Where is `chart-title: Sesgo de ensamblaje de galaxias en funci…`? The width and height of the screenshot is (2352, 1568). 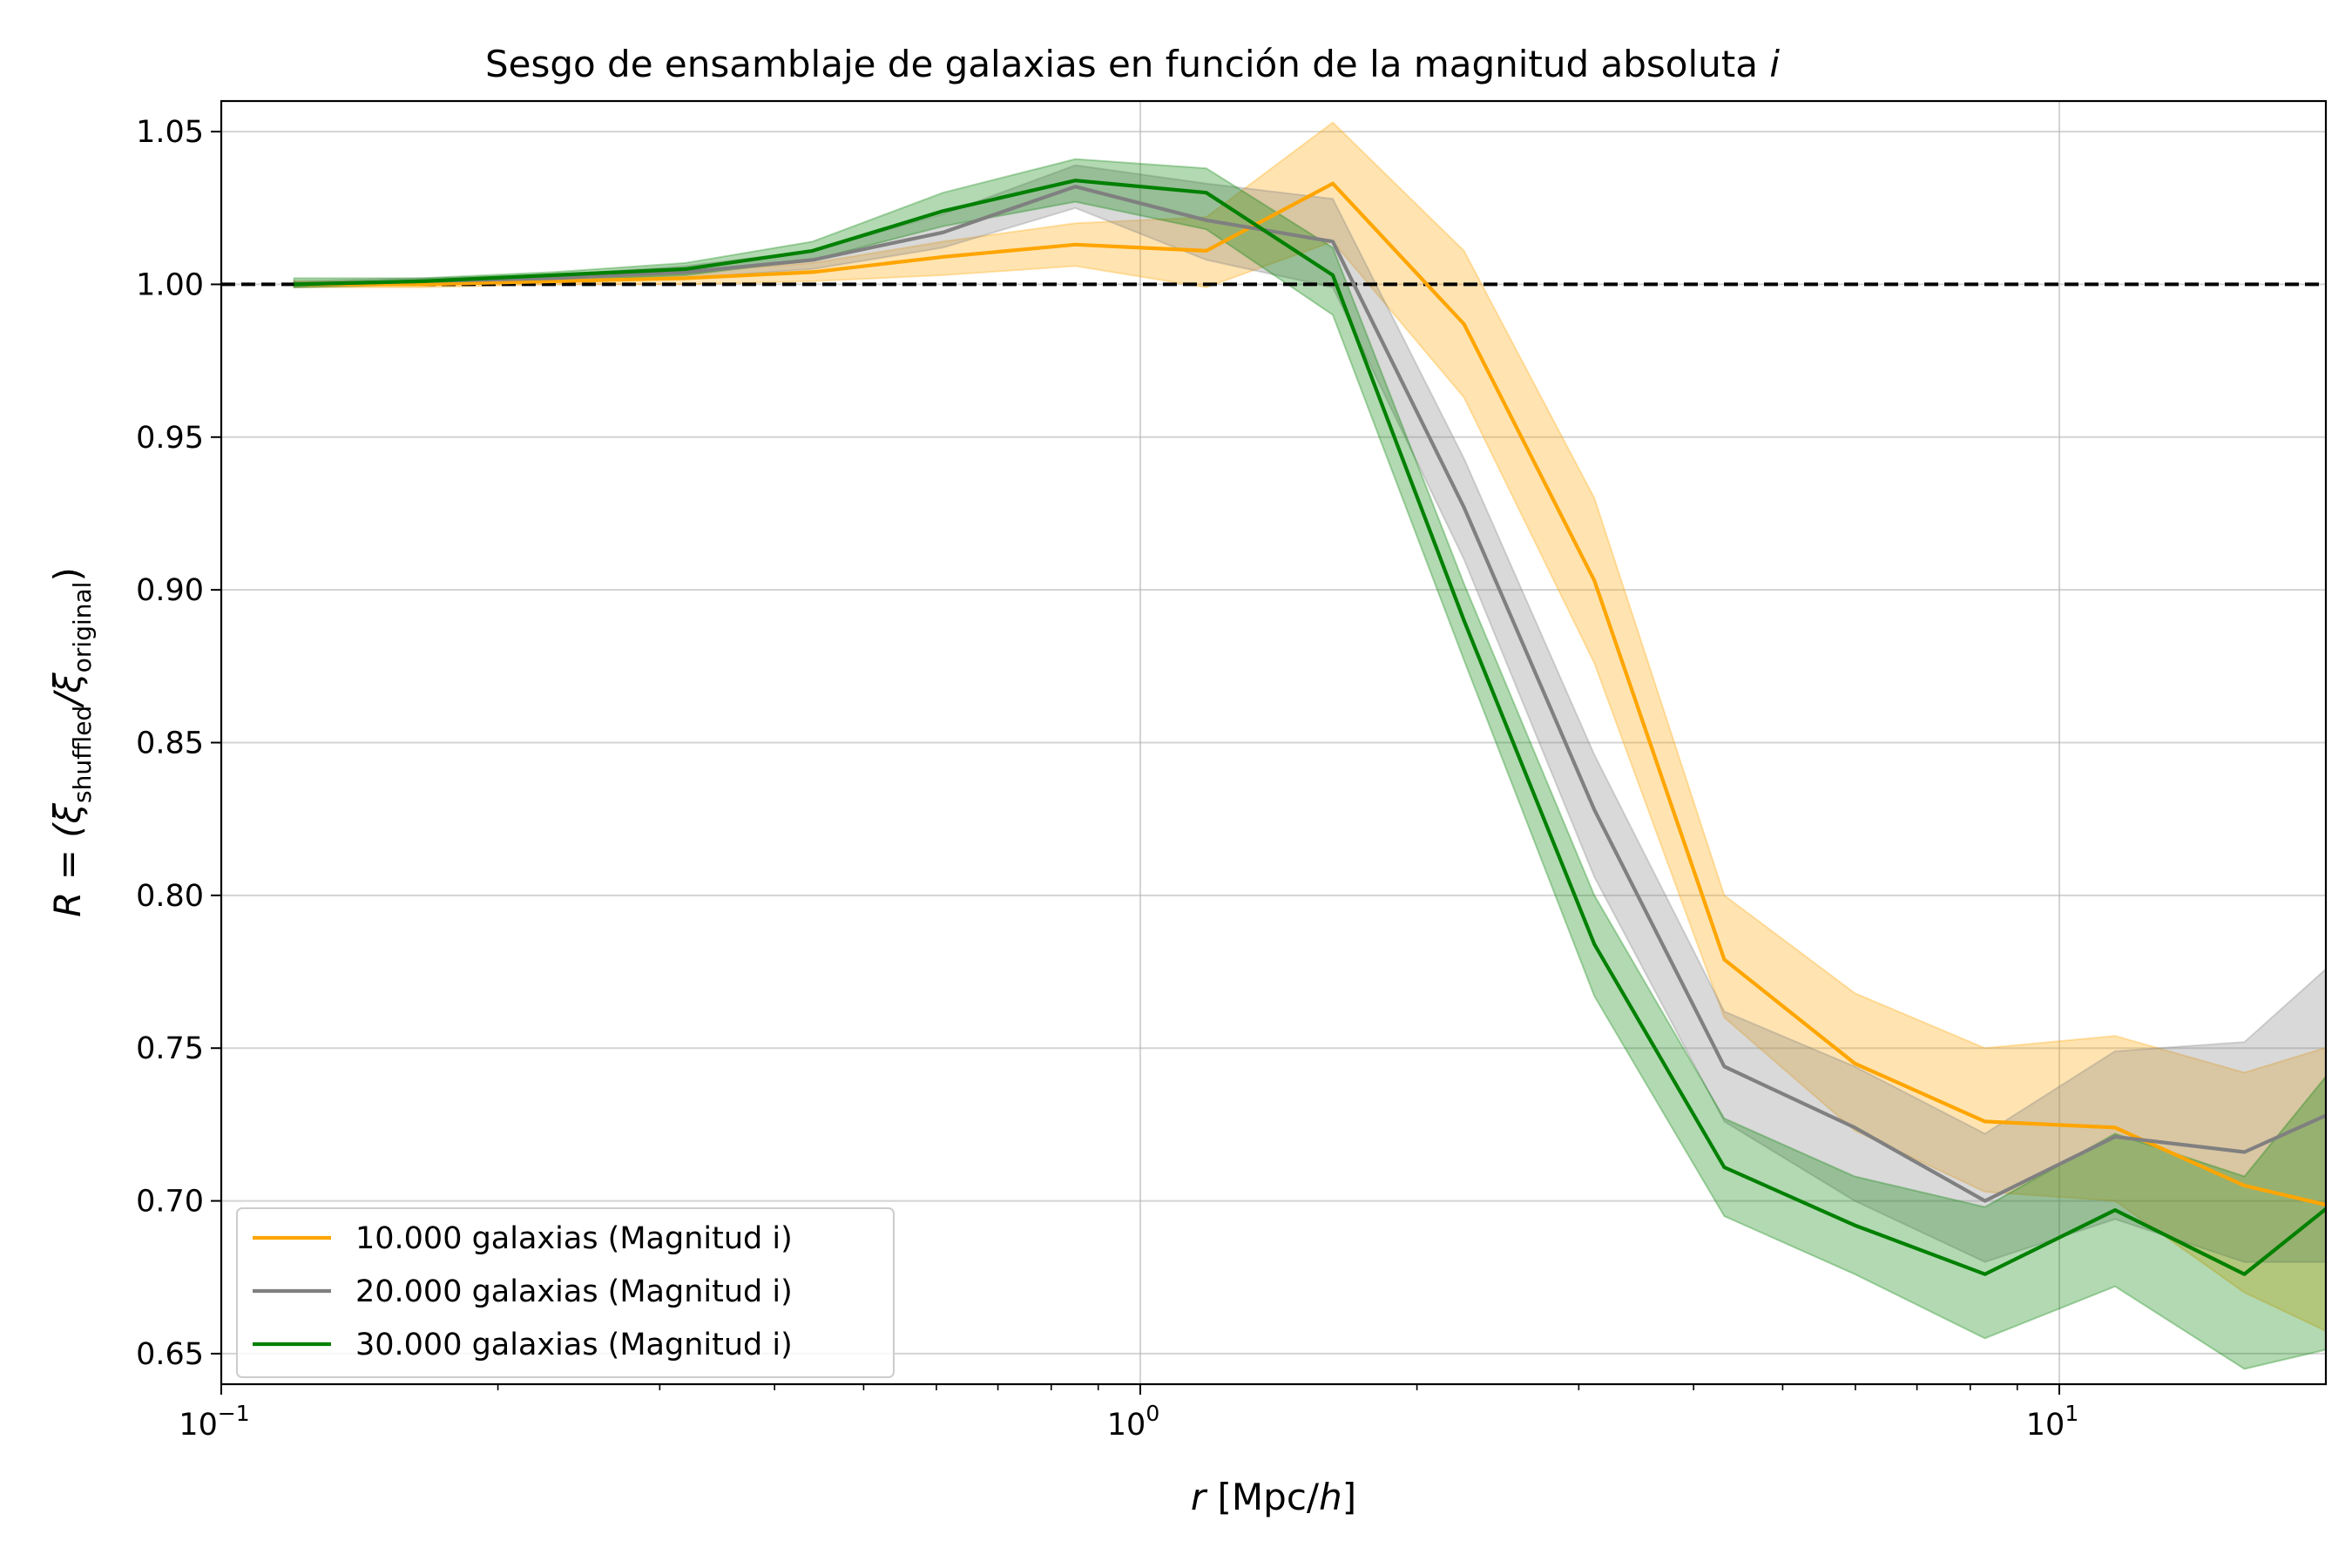
chart-title: Sesgo de ensamblaje de galaxias en funci… is located at coordinates (1132, 64).